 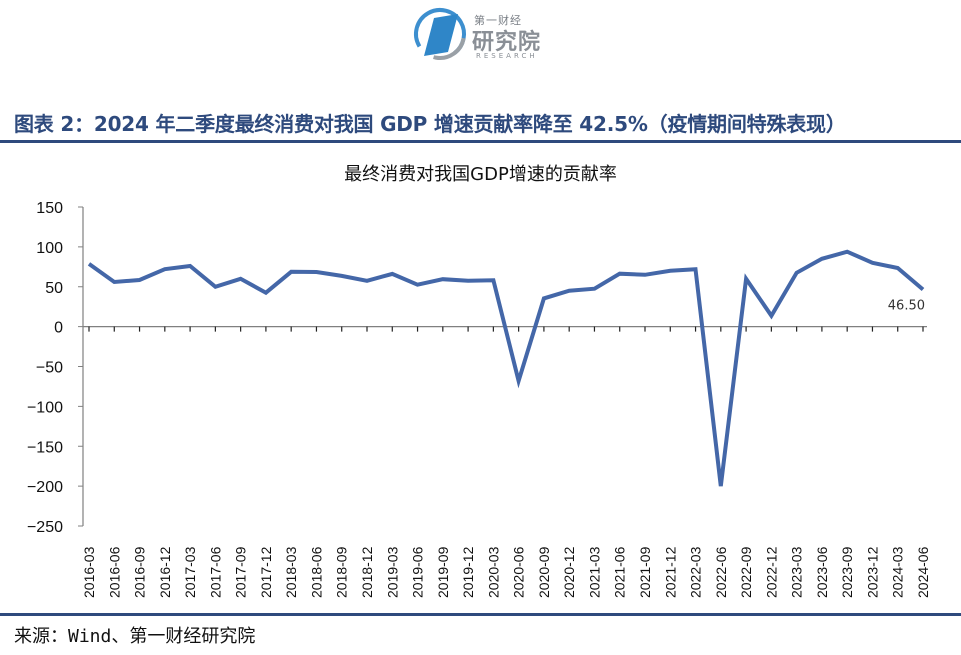 I want to click on x-tick-label: 2021-03, so click(x=594, y=572).